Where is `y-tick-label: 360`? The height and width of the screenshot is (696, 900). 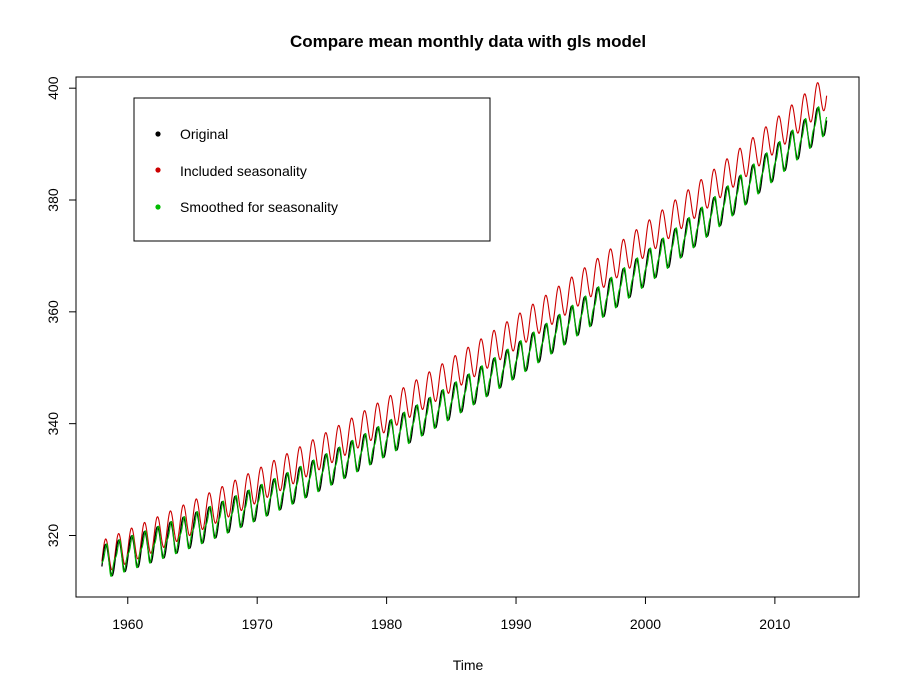 y-tick-label: 360 is located at coordinates (53, 312).